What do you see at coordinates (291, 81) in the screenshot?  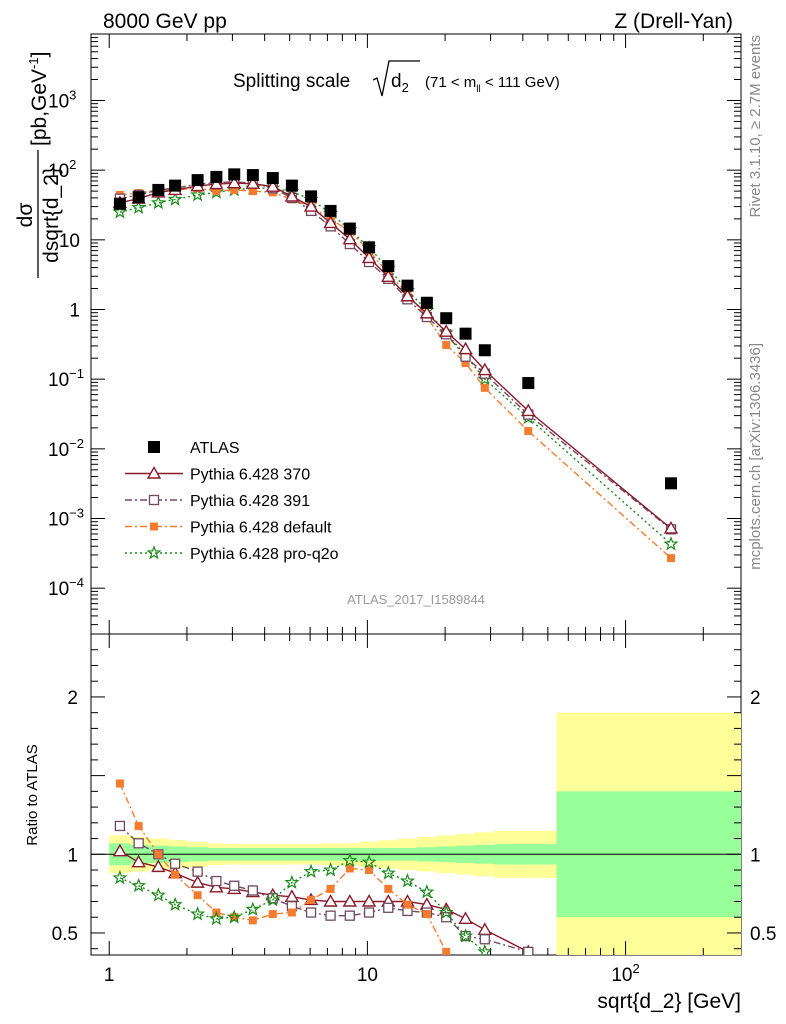 I see `plot-title: Splitting scale` at bounding box center [291, 81].